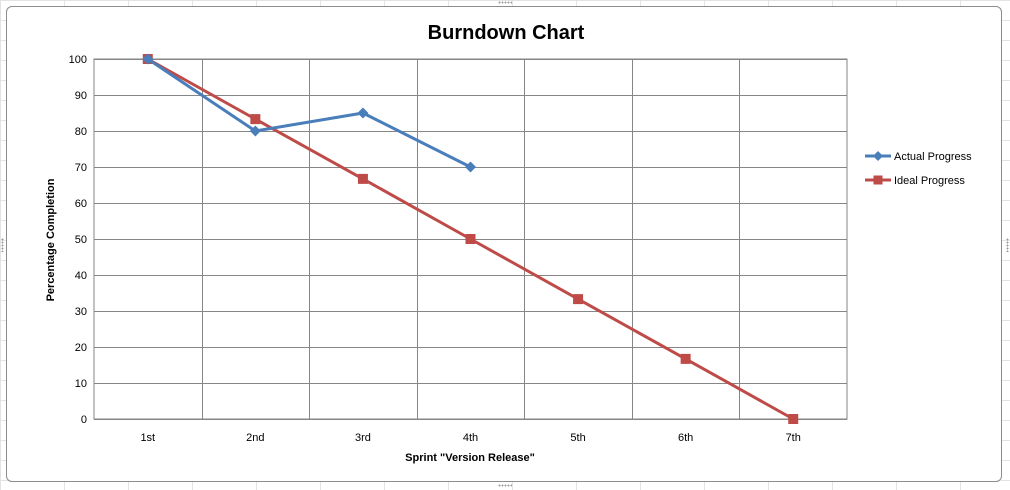  What do you see at coordinates (81, 384) in the screenshot?
I see `y-tick-label: 10` at bounding box center [81, 384].